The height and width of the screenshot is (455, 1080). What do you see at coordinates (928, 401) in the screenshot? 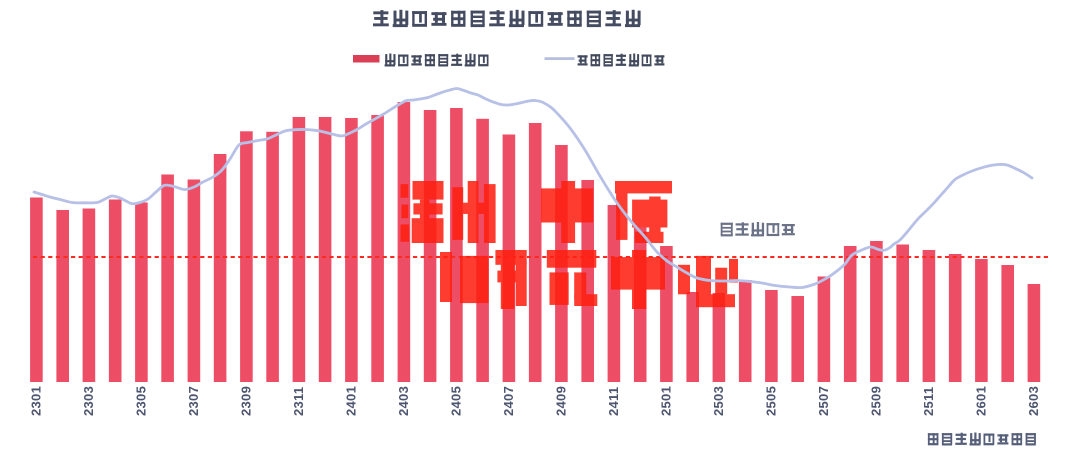
I see `svg-text: 2511` at bounding box center [928, 401].